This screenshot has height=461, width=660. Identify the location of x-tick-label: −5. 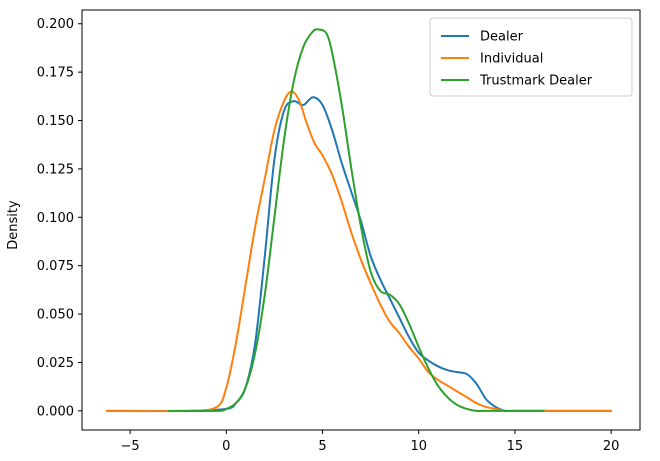
(130, 446).